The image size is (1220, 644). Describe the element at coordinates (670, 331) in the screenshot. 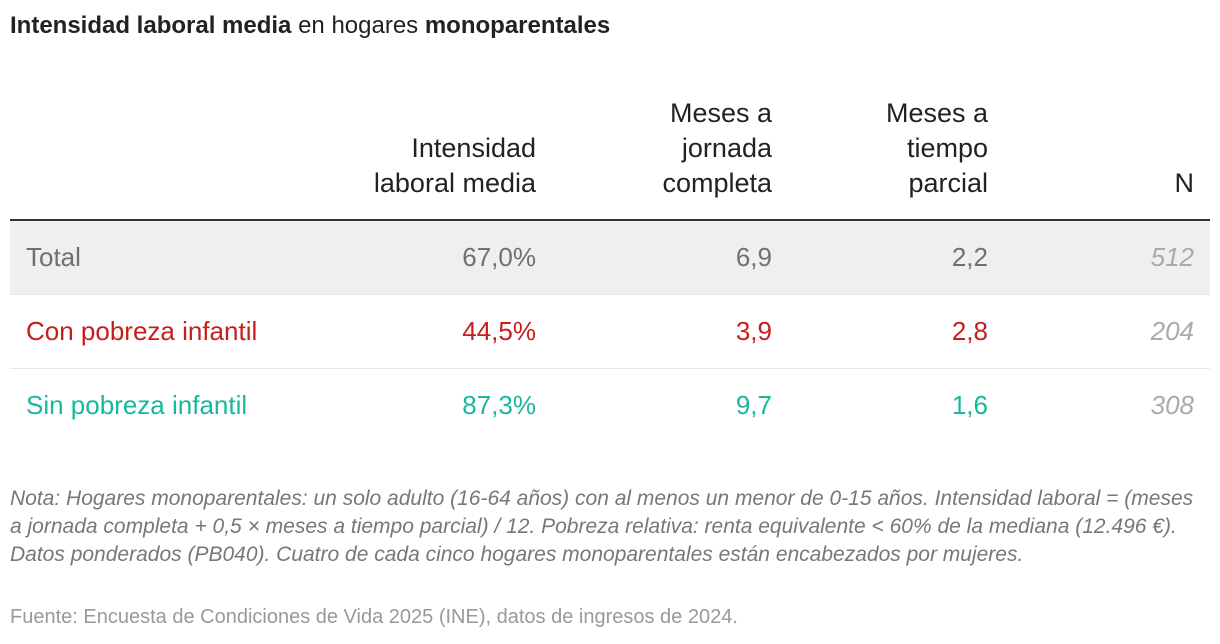

I see `cell: 3,9` at that location.